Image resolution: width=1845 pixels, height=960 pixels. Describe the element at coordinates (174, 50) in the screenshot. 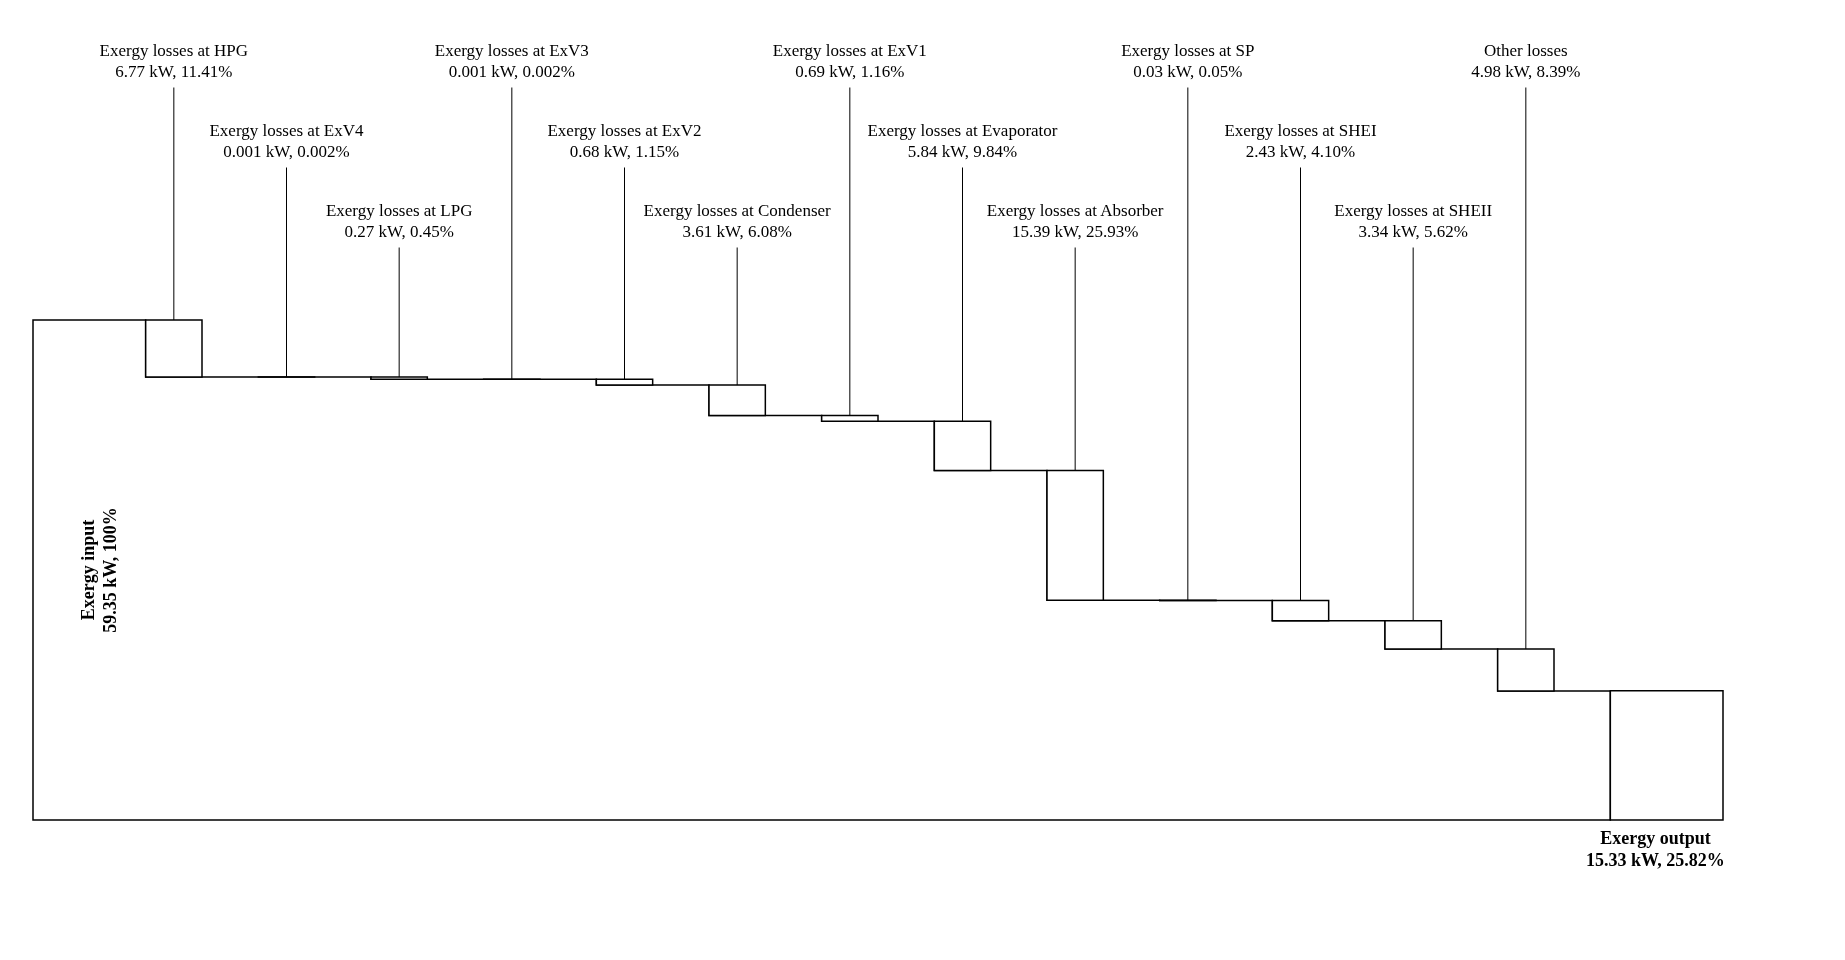

I see `category-label: Exergy losses at HPG` at that location.